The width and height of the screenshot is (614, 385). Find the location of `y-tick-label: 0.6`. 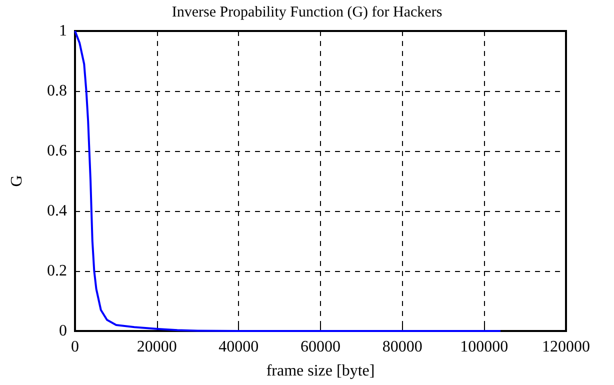

y-tick-label: 0.6 is located at coordinates (57, 151).